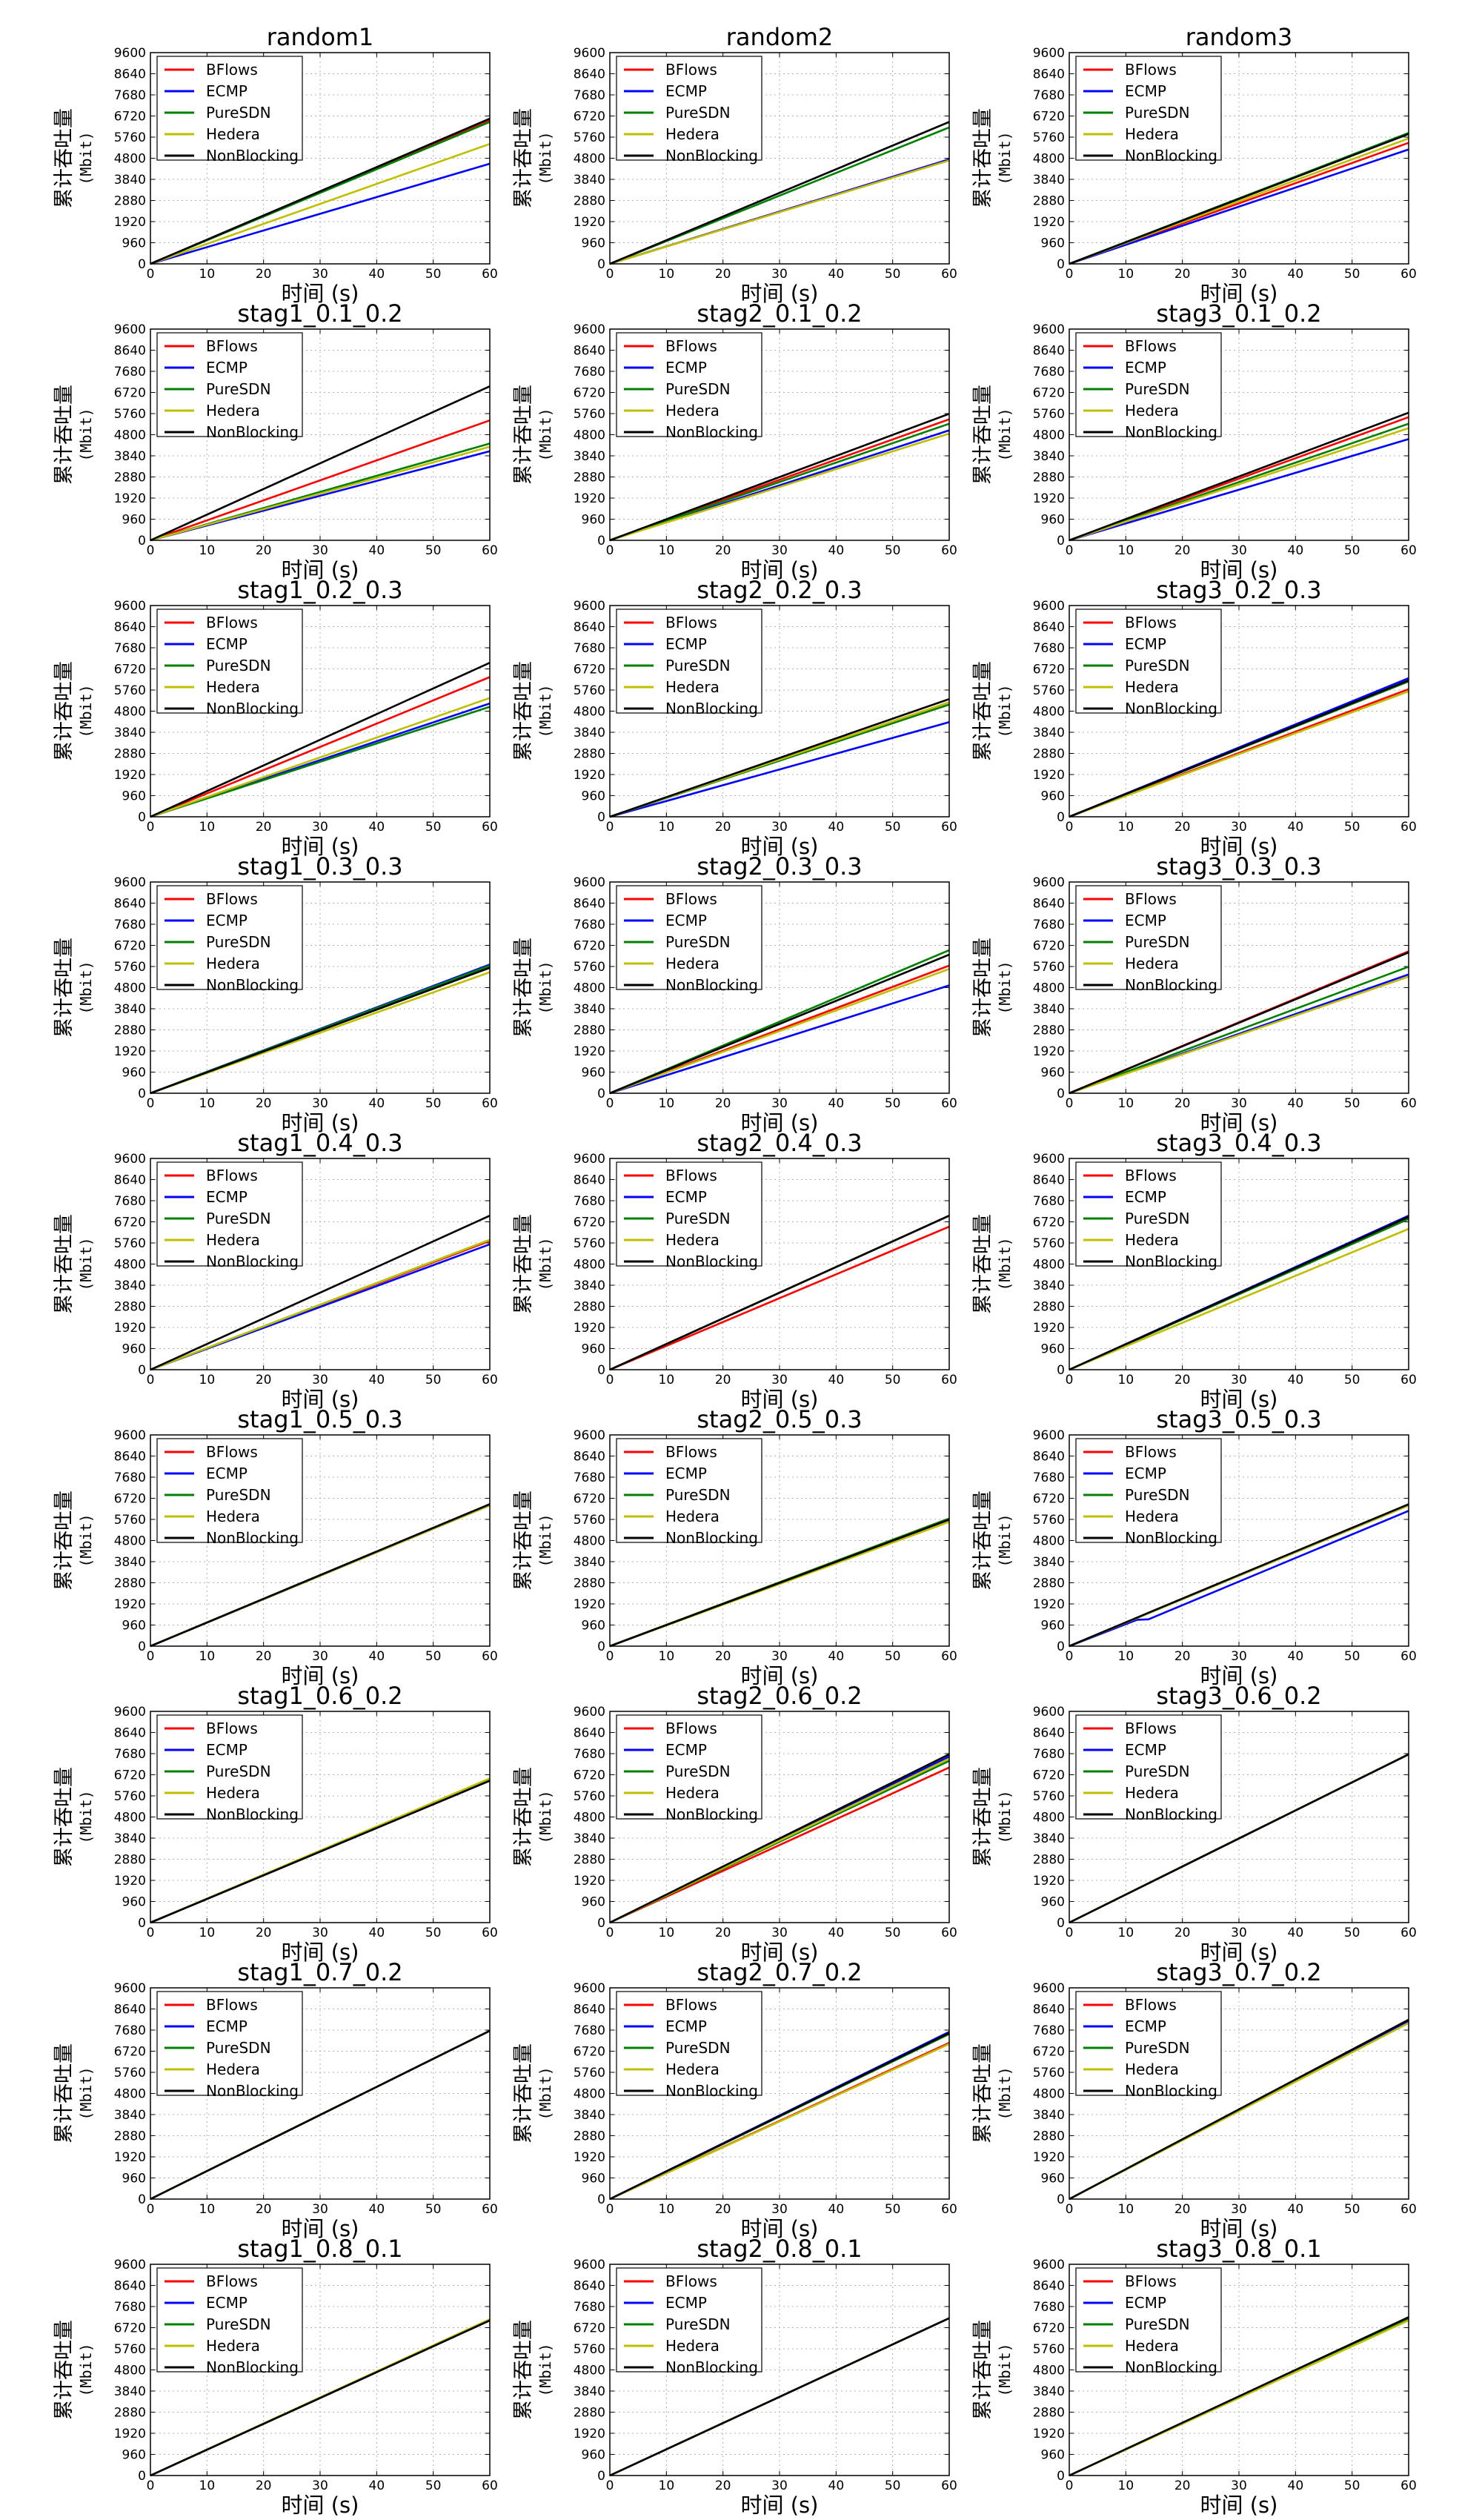  Describe the element at coordinates (1049, 1818) in the screenshot. I see `y-tick-label: 4800` at that location.